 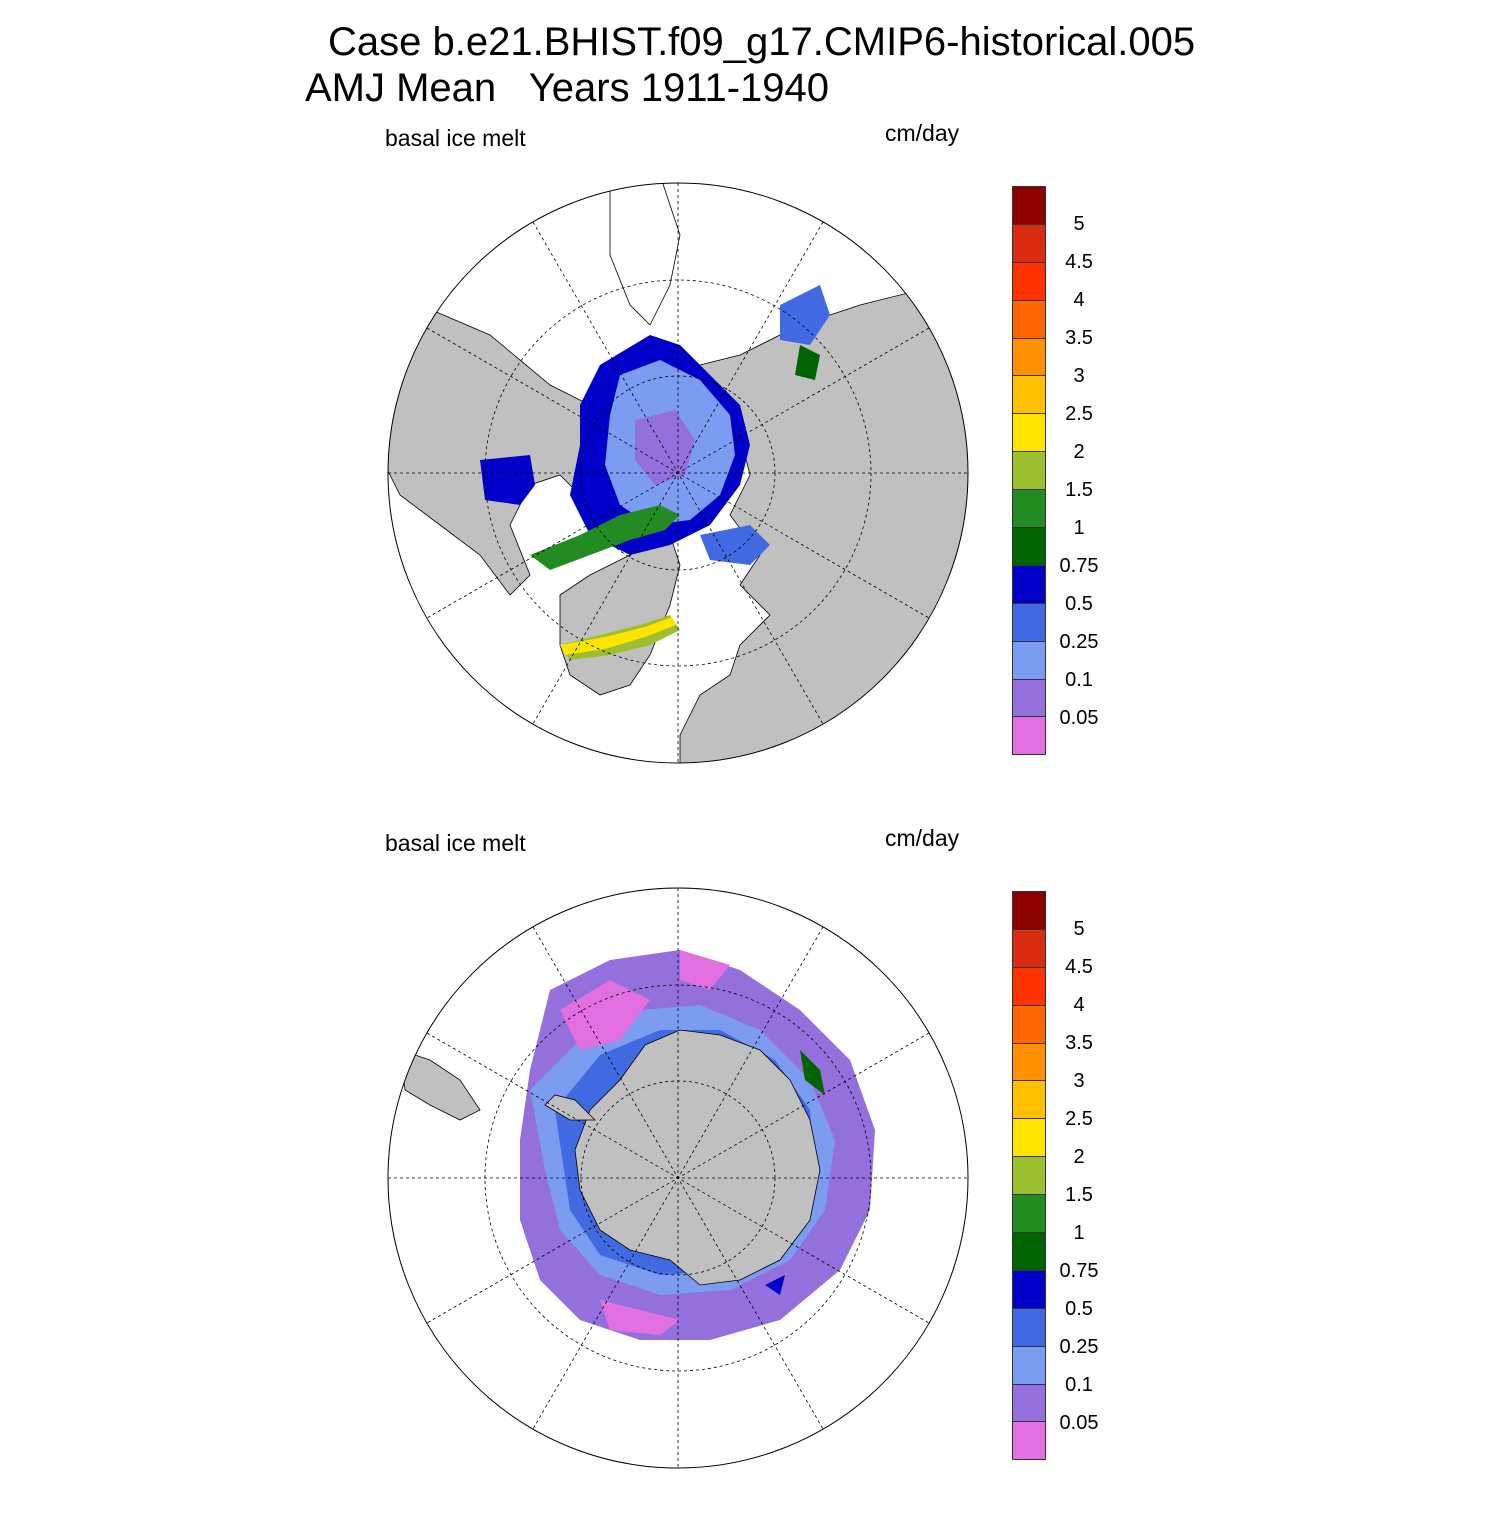 I want to click on antarctica, so click(x=697, y=1157).